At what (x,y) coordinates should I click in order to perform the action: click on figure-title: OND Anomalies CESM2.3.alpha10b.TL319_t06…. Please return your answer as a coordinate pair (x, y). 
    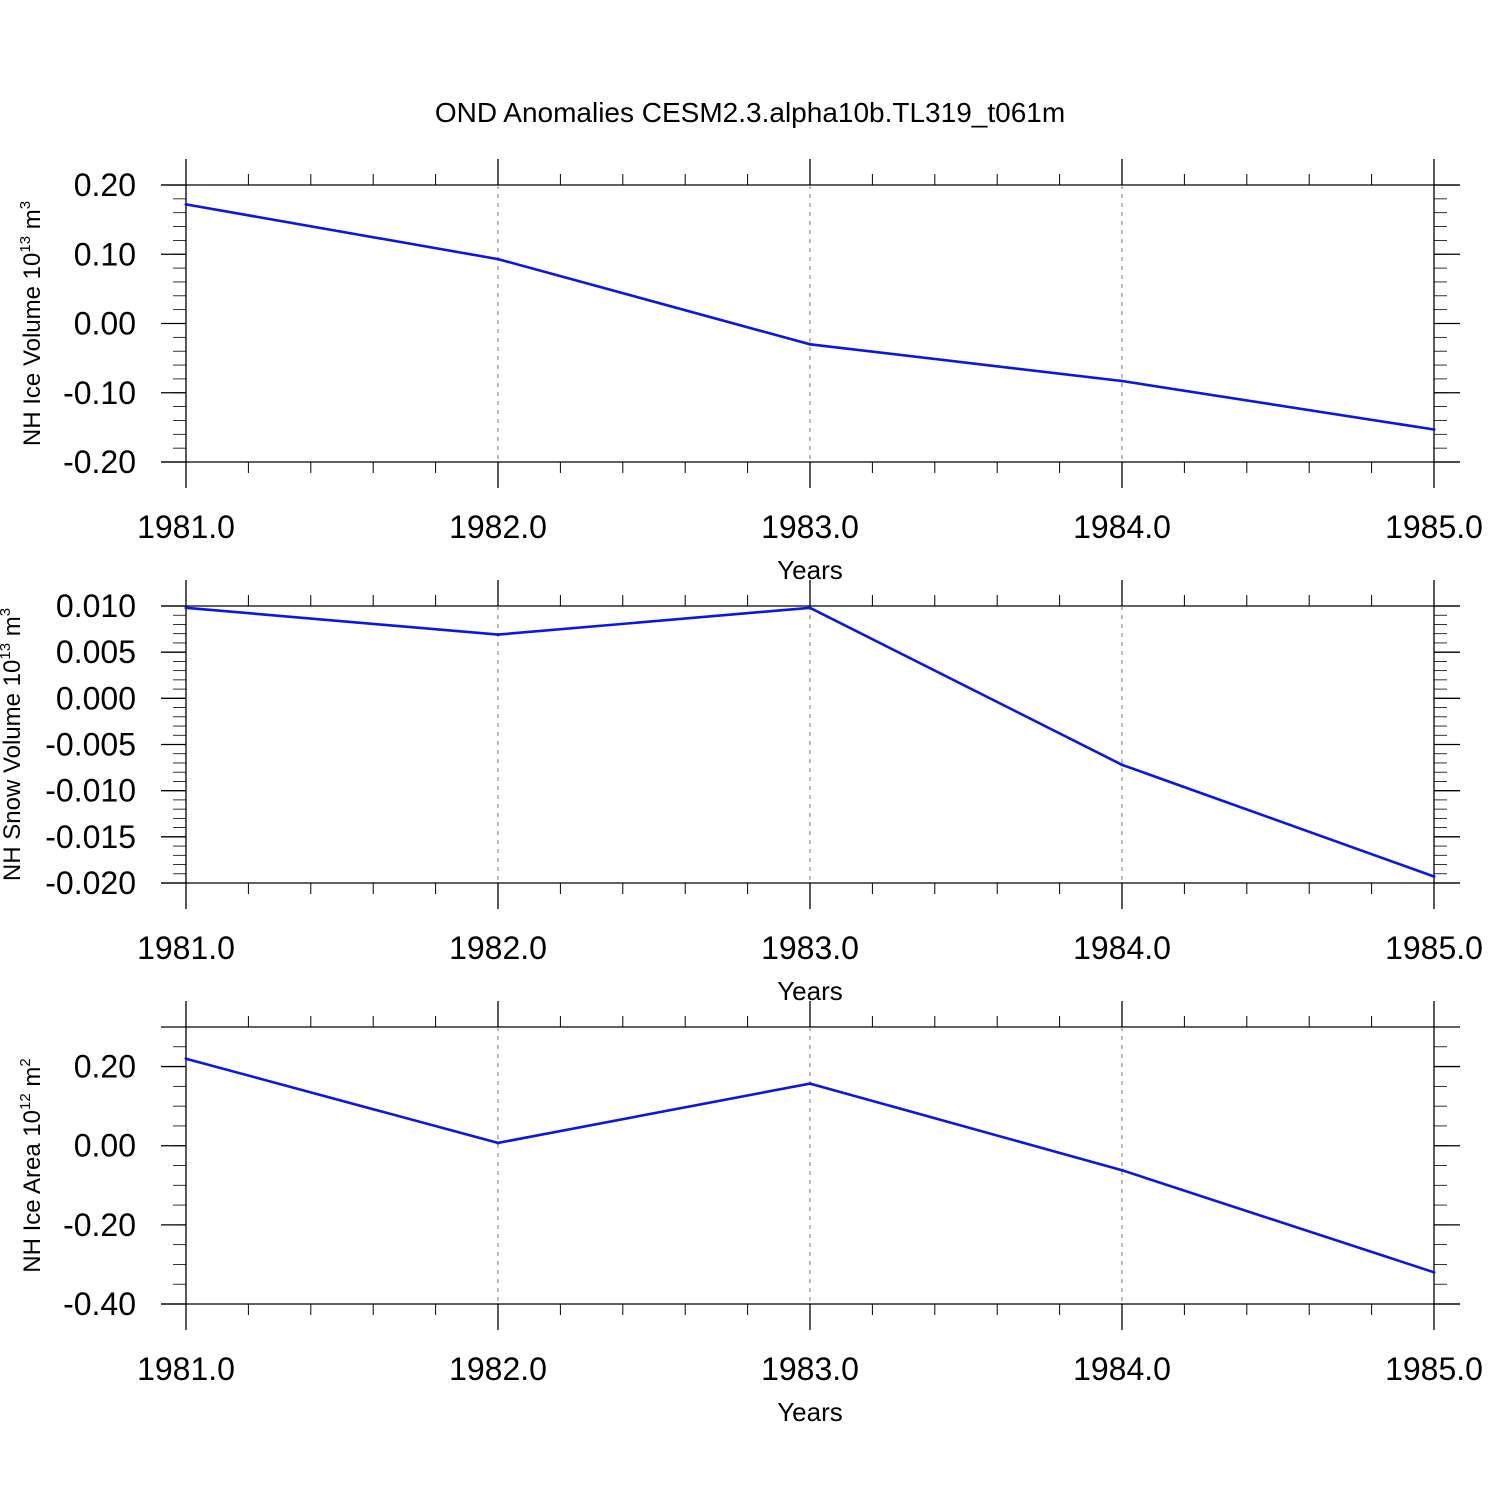
    Looking at the image, I should click on (750, 112).